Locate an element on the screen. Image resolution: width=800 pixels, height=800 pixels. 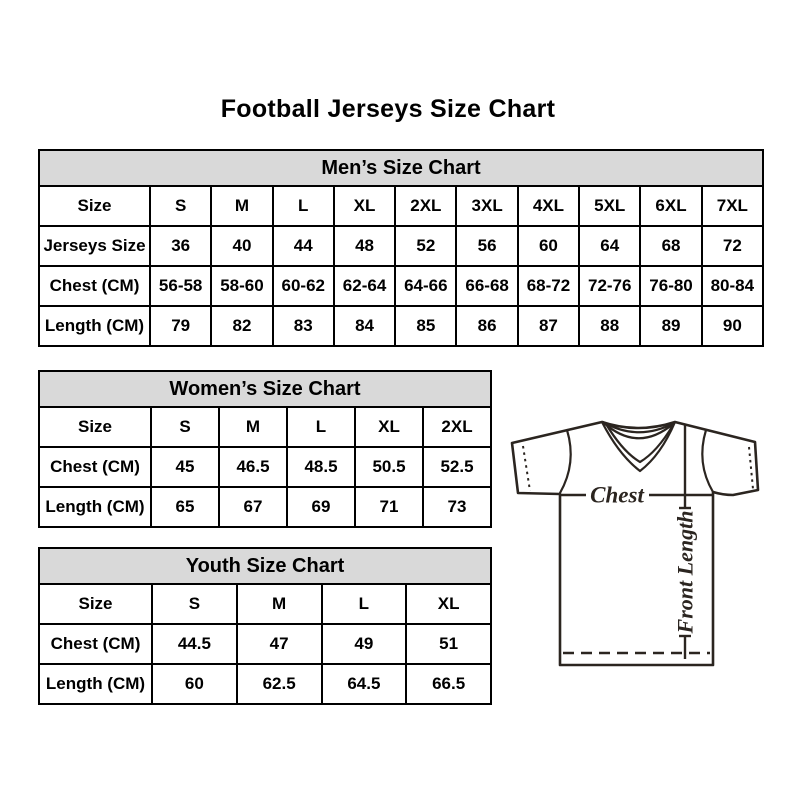
data-cell: 64 is located at coordinates (610, 246).